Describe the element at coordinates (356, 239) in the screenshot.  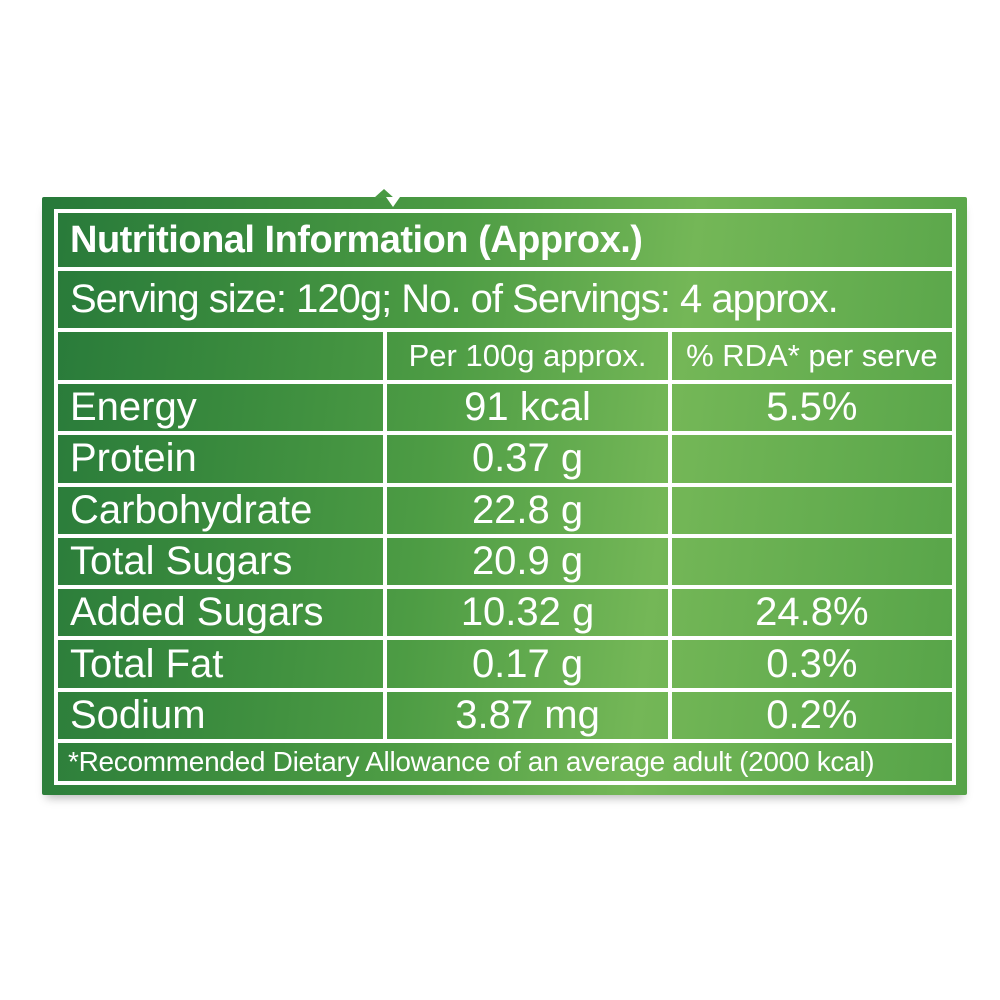
I see `table-title: Nutritional Information (Approx.)` at that location.